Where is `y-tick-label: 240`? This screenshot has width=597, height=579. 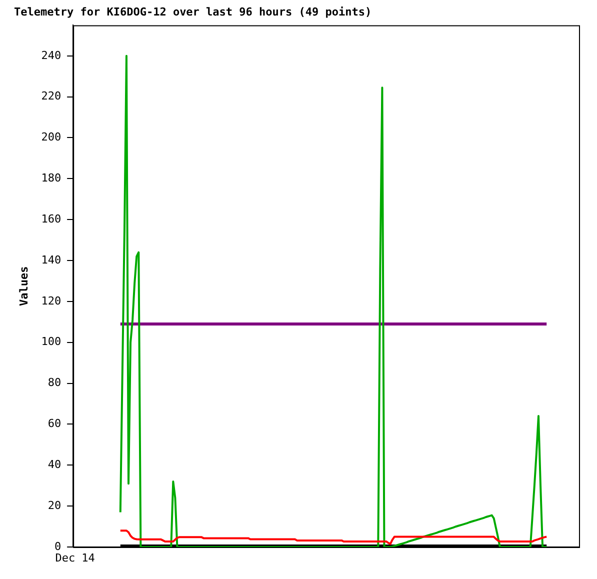
y-tick-label: 240 is located at coordinates (51, 55).